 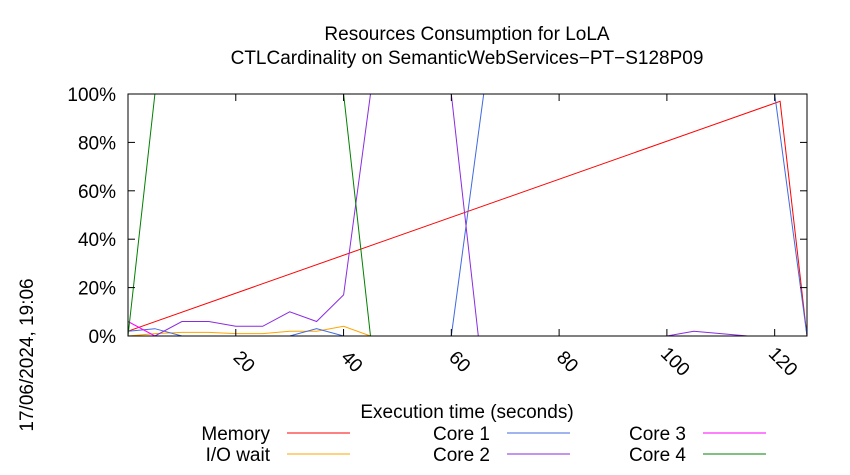 I want to click on legend-label-core-2: Core 2, so click(x=461, y=455).